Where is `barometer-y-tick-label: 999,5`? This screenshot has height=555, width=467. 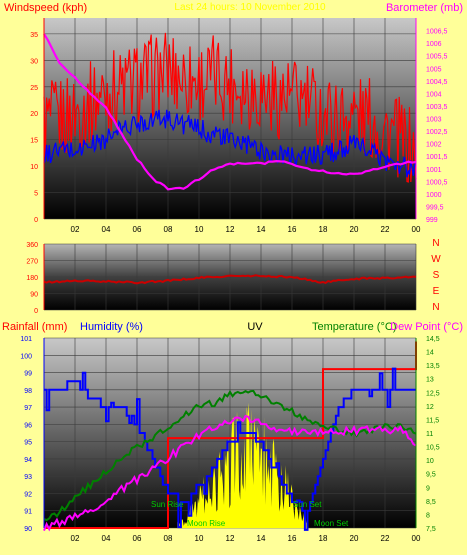
barometer-y-tick-label: 999,5 is located at coordinates (435, 207).